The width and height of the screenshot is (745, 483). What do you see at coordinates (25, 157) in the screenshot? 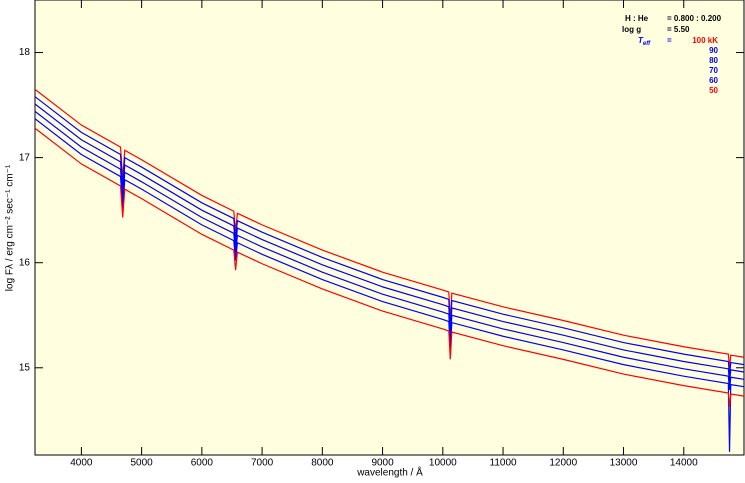
I see `y-tick-label: 17` at bounding box center [25, 157].